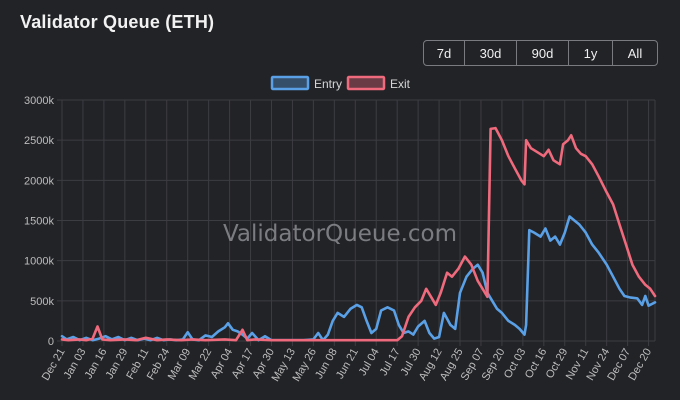  I want to click on y-tick-label: 500k, so click(42, 302).